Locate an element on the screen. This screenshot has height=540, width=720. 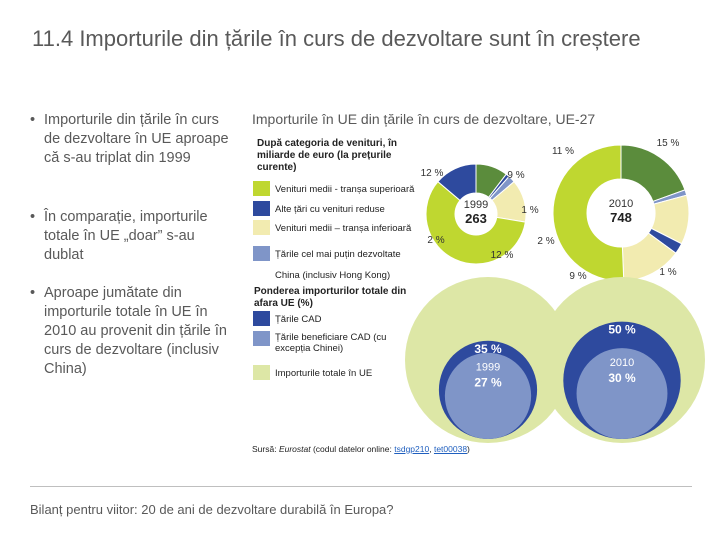
legend-swatch-total is located at coordinates (261, 372).